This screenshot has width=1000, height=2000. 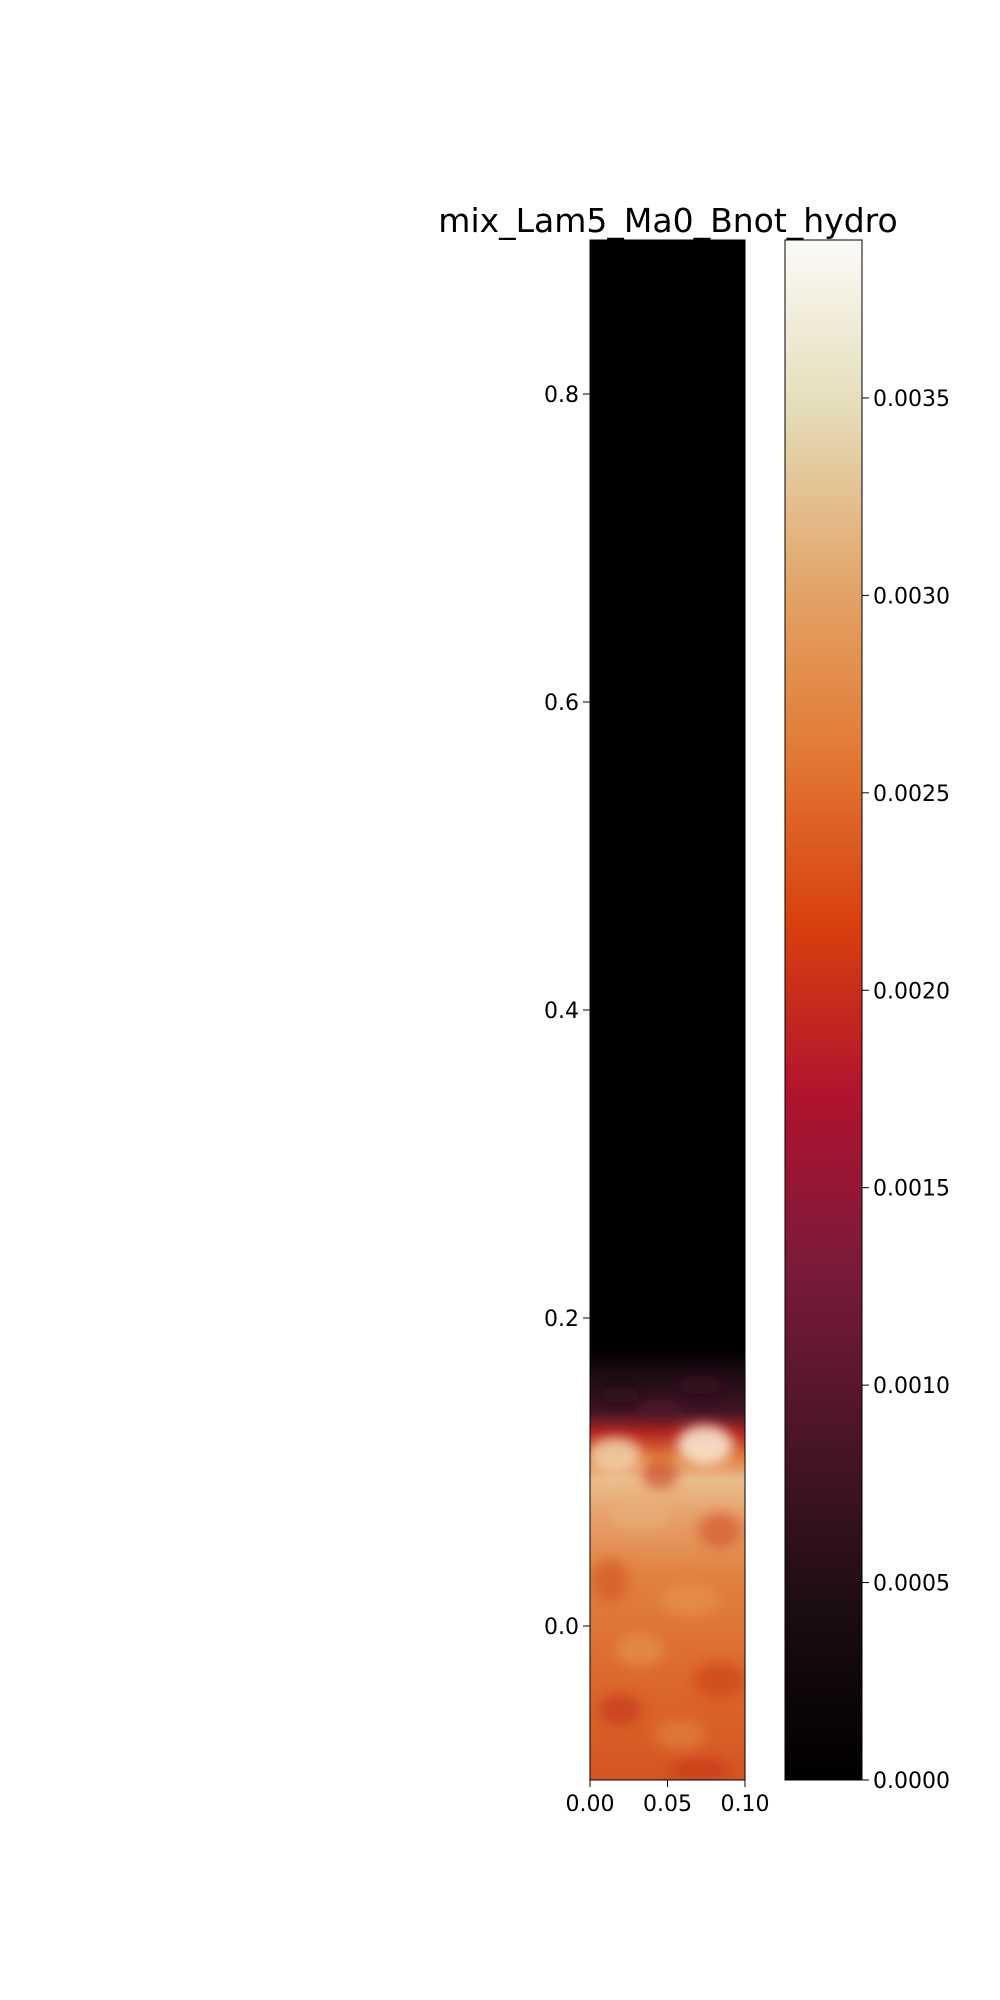 I want to click on y-tick-label: 0.6, so click(x=561, y=703).